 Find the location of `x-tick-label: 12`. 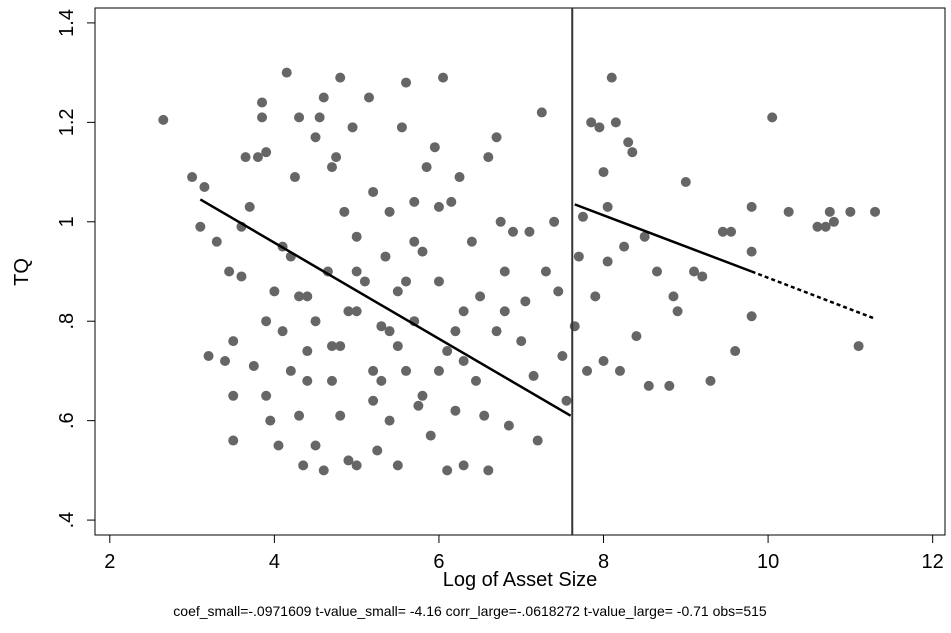

x-tick-label: 12 is located at coordinates (933, 562).